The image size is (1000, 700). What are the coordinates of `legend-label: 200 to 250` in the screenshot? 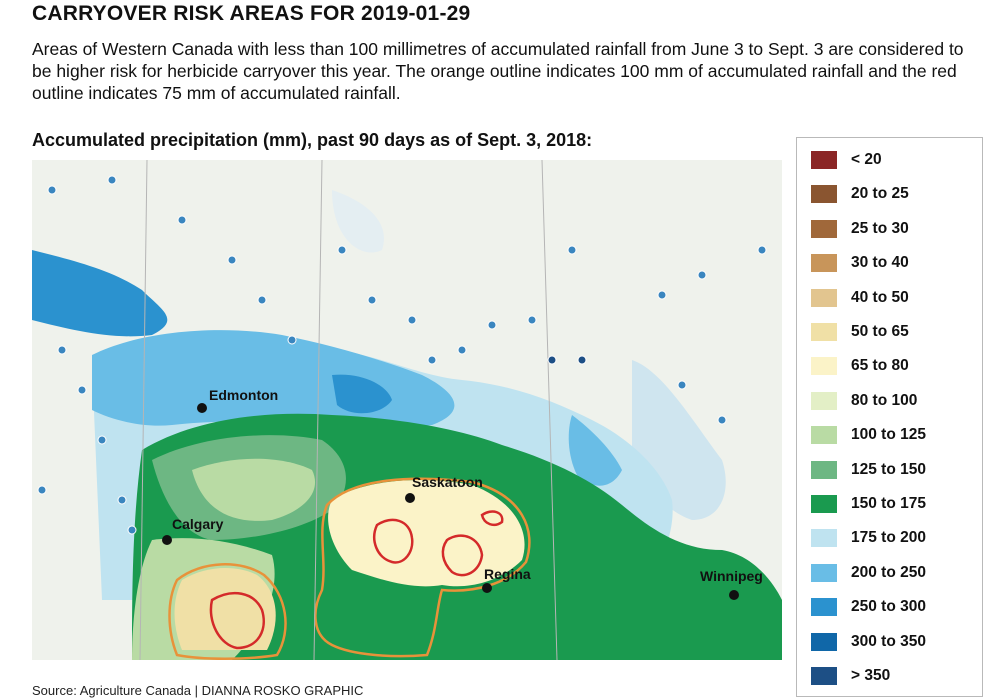 It's located at (888, 572).